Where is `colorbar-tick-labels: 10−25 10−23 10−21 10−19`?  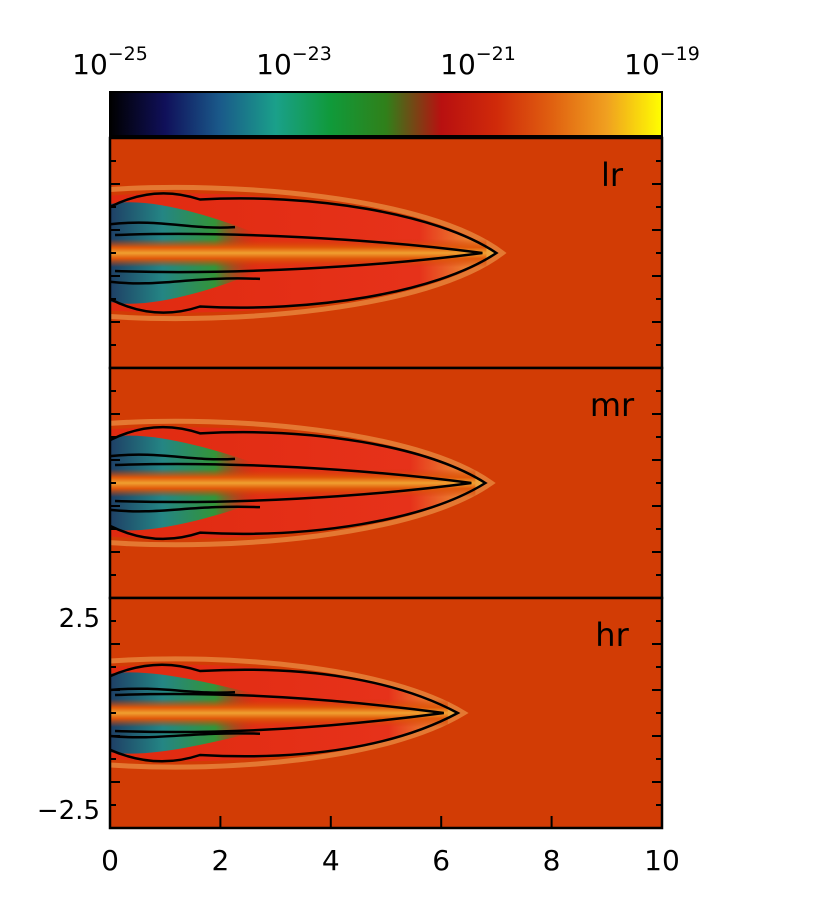
colorbar-tick-labels: 10−25 10−23 10−21 10−19 is located at coordinates (386, 62).